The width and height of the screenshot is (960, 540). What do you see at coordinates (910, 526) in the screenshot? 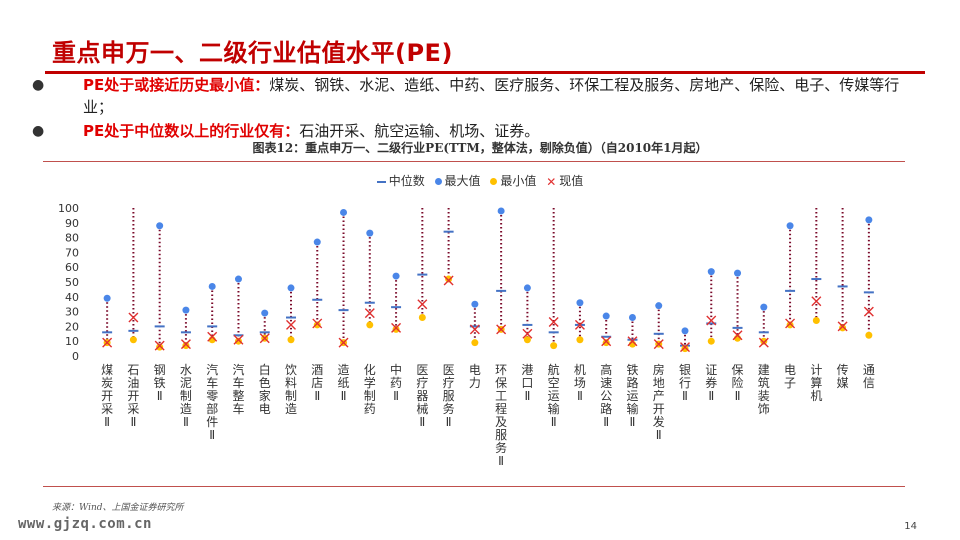
I see `page-number: 14` at bounding box center [910, 526].